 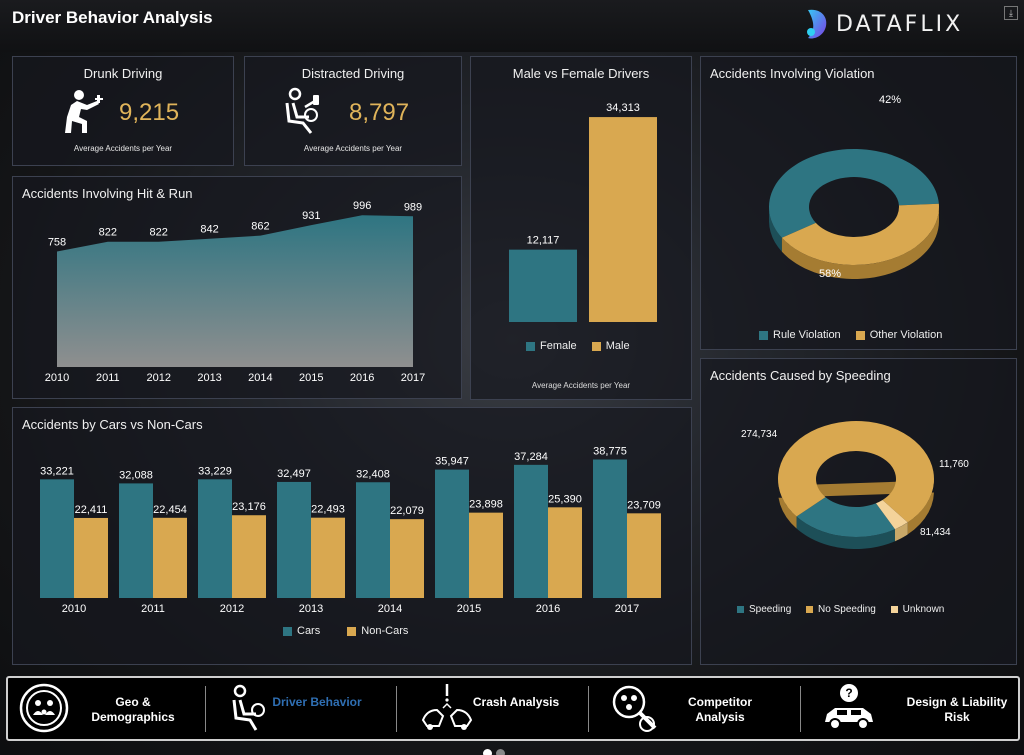 What do you see at coordinates (487, 752) in the screenshot?
I see `page-dot-active` at bounding box center [487, 752].